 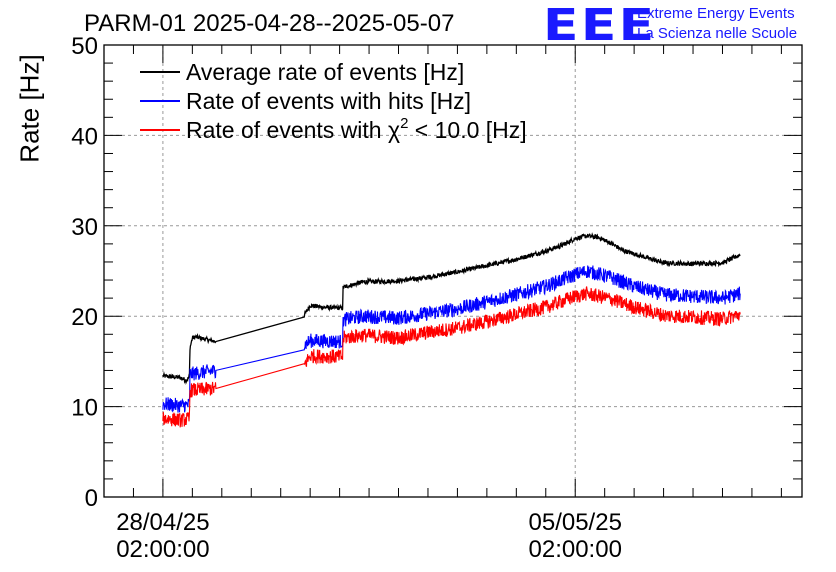 I want to click on legend-label-3: Rate of events with χ2 < 10.0 [Hz], so click(x=356, y=129).